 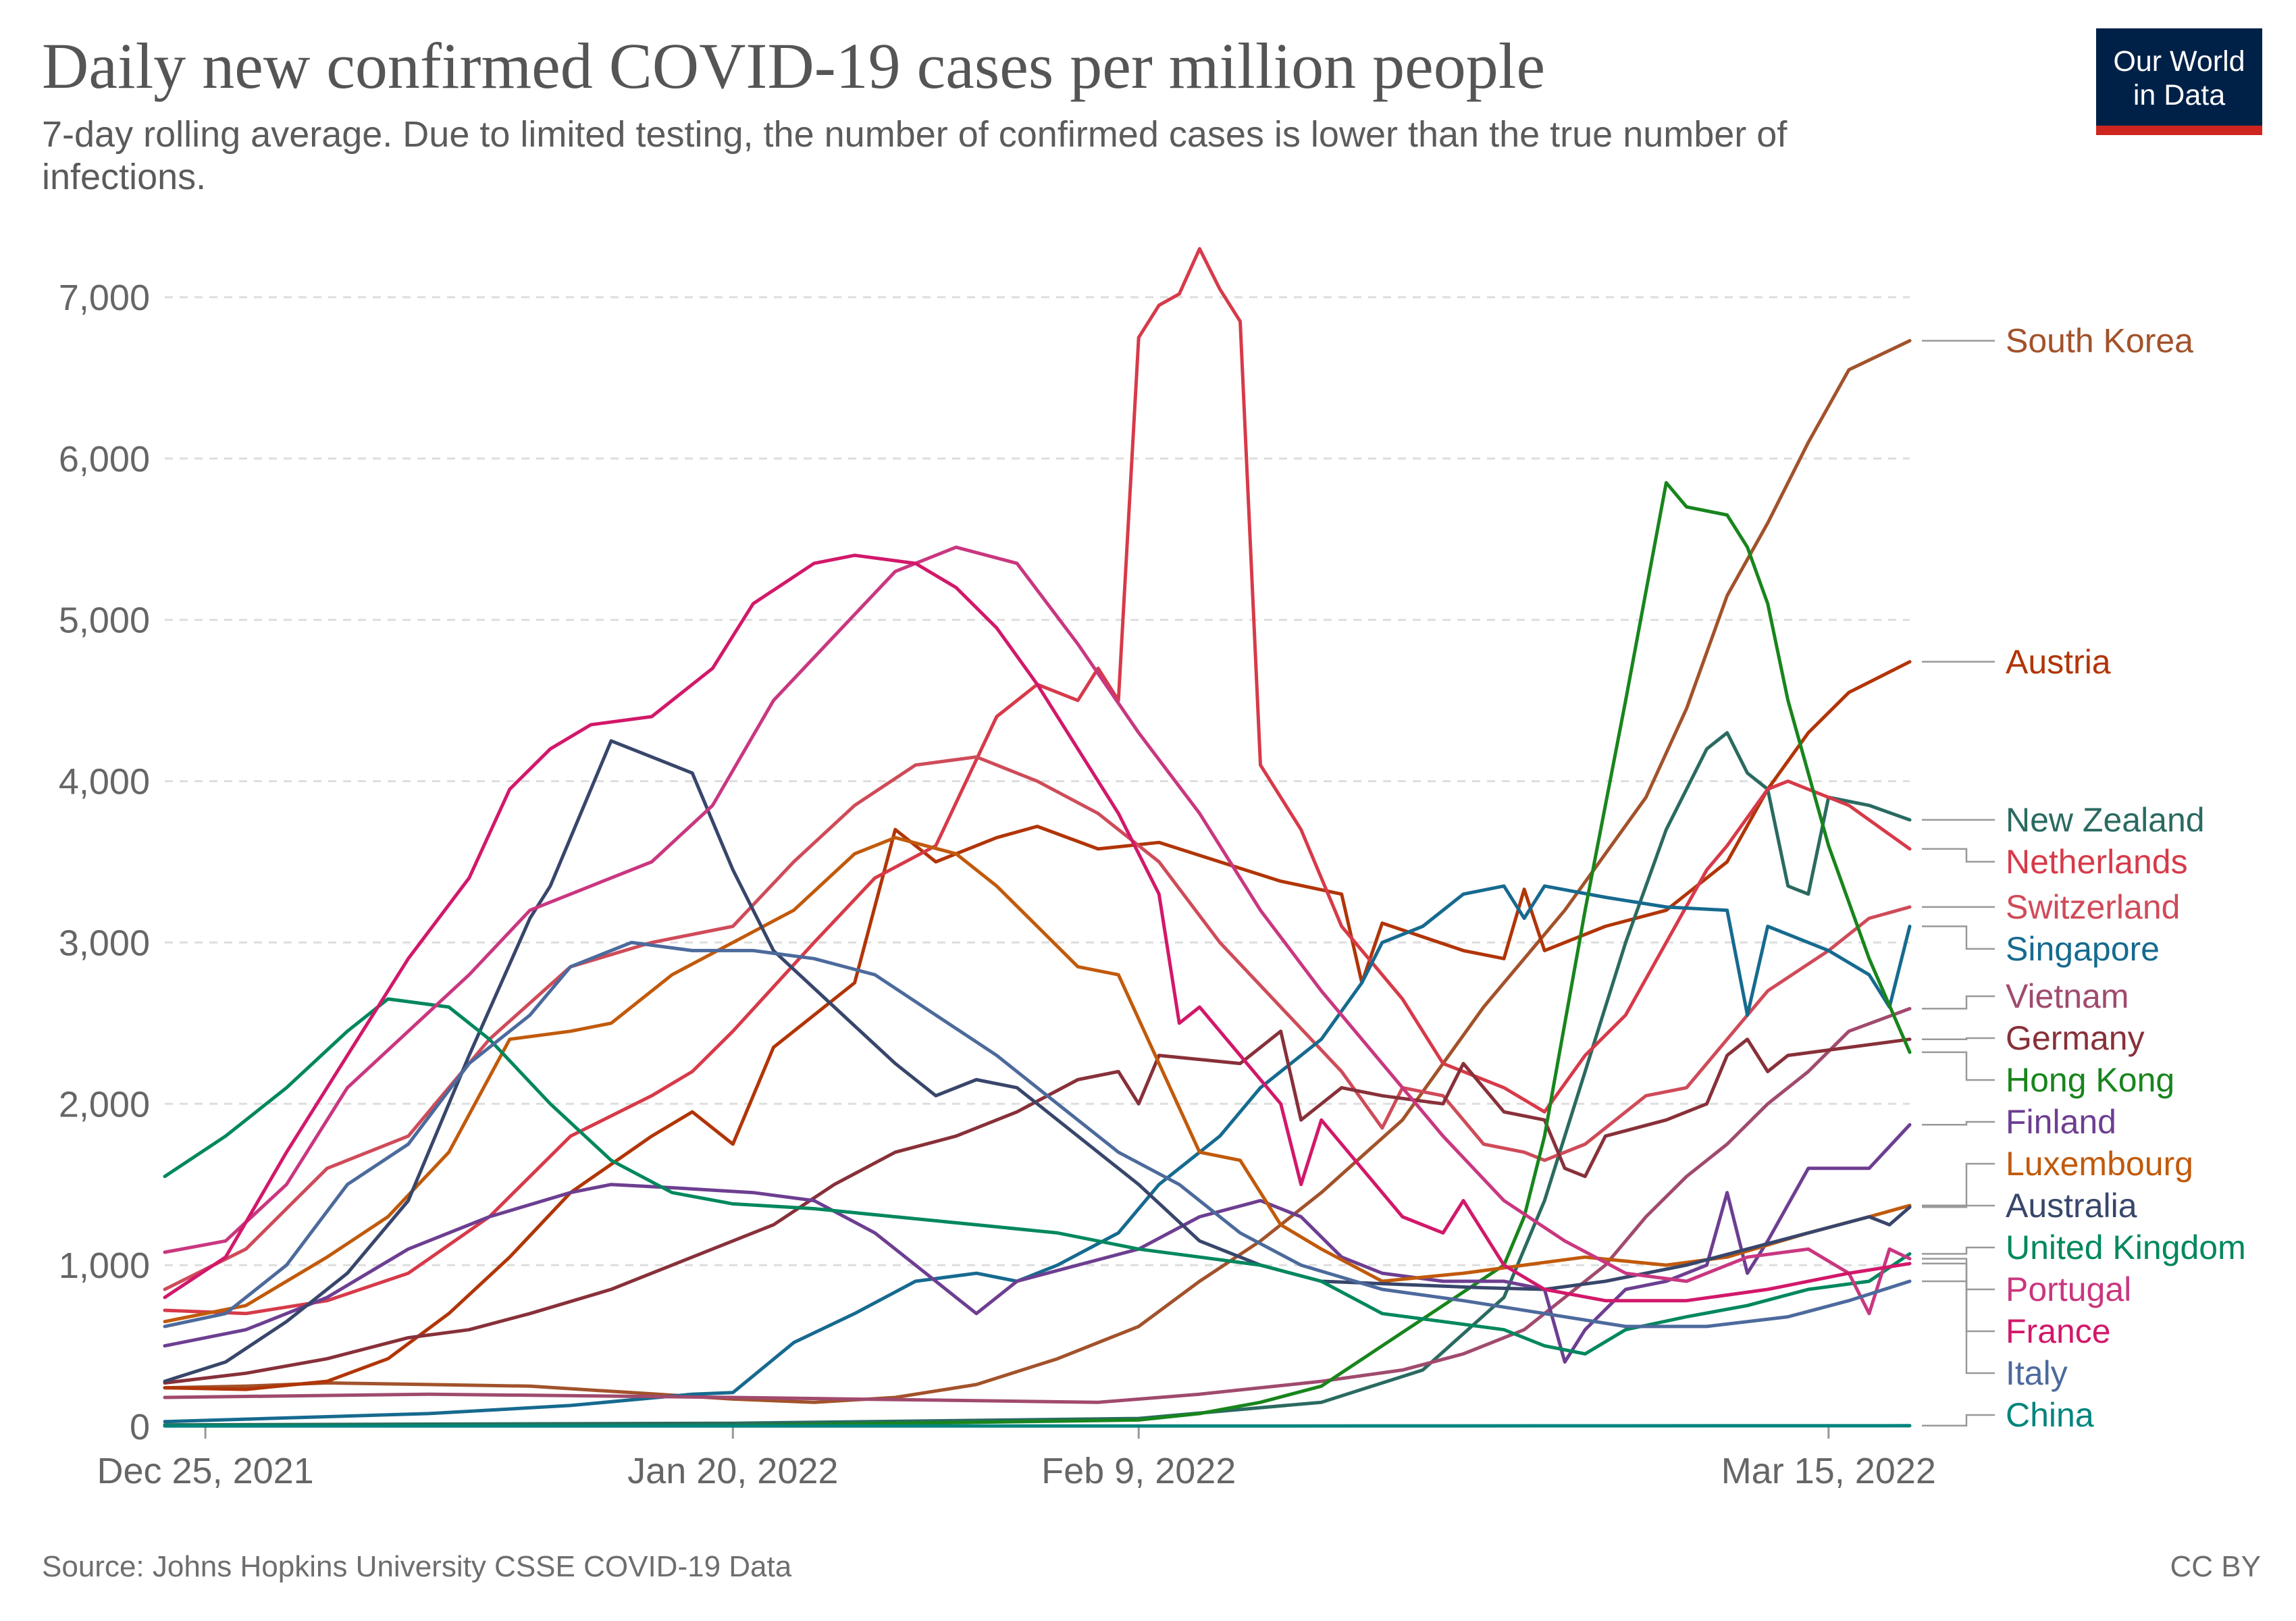 What do you see at coordinates (2097, 862) in the screenshot?
I see `series-label: Netherlands` at bounding box center [2097, 862].